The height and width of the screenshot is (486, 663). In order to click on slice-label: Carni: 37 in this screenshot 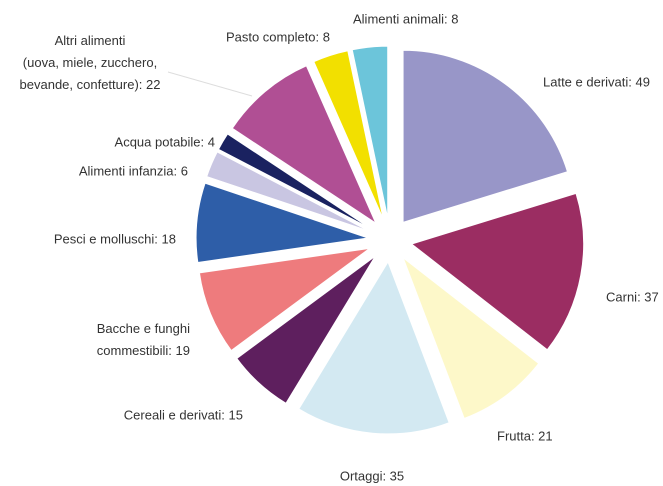, I will do `click(632, 296)`.